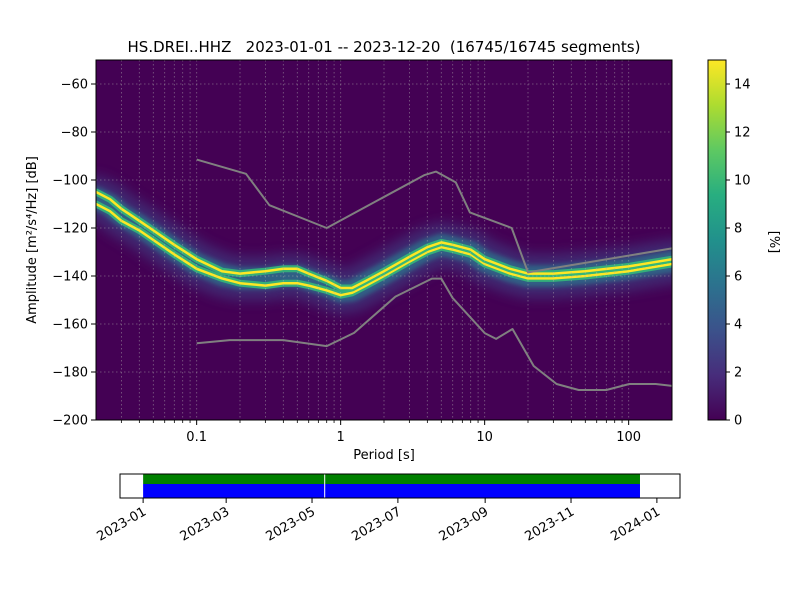  Describe the element at coordinates (391, 491) in the screenshot. I see `timeline-data-bar` at that location.